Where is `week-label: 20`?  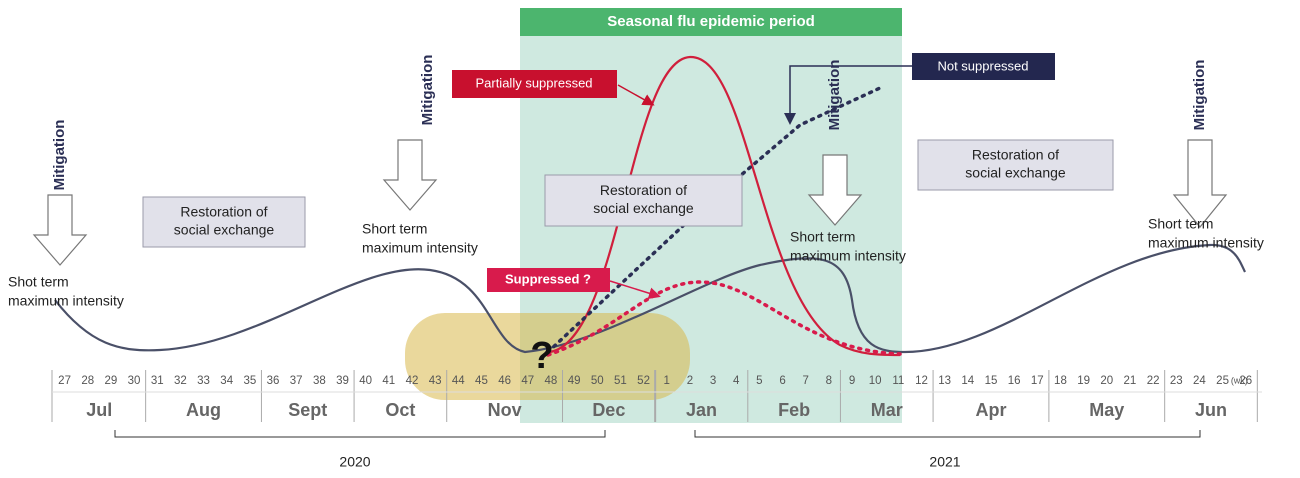
week-label: 20 is located at coordinates (1106, 381).